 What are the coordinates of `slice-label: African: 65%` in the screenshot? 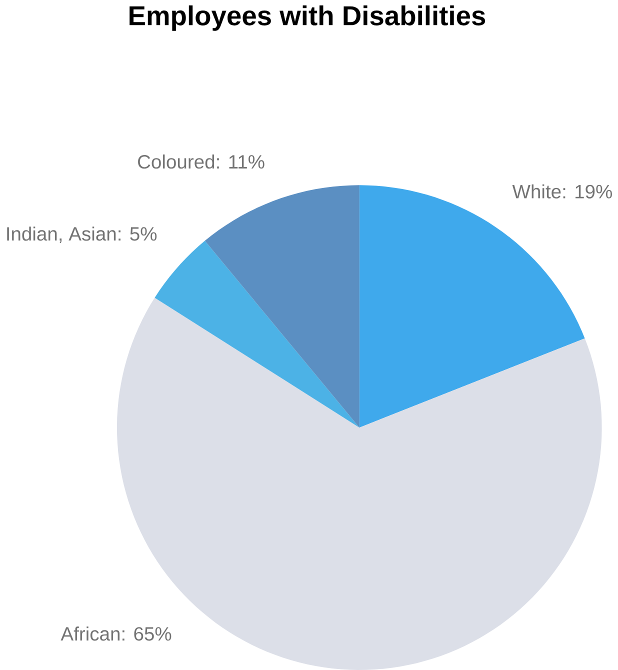 It's located at (116, 633).